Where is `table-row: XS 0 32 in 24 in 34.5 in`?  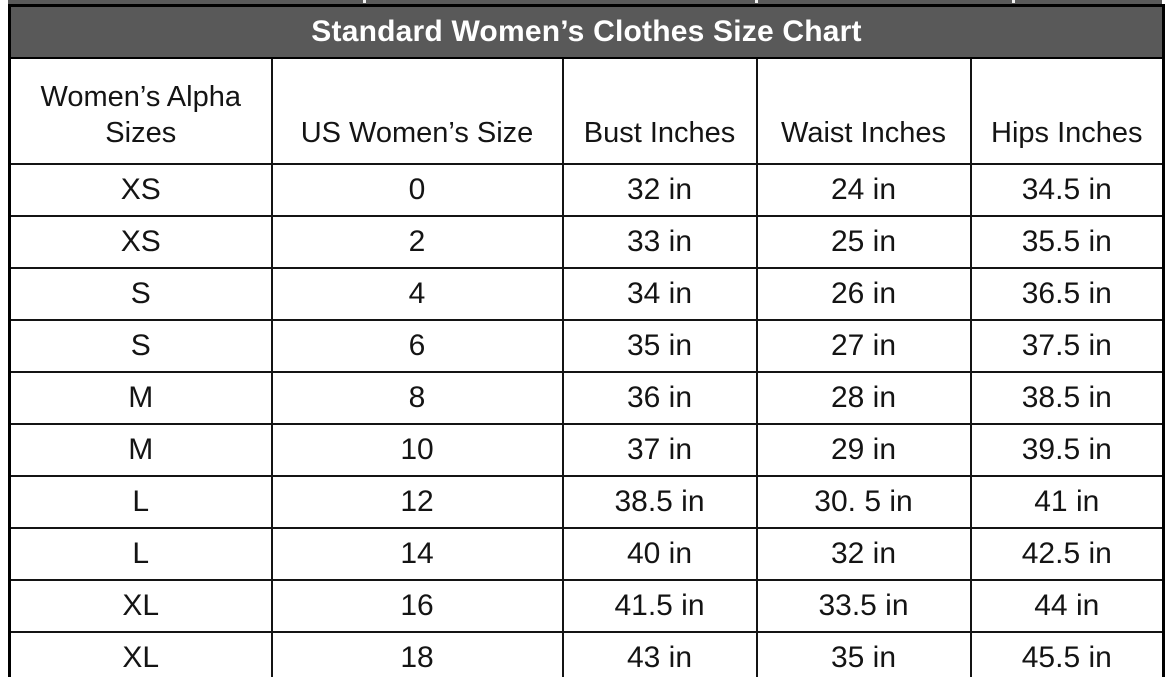
table-row: XS 0 32 in 24 in 34.5 in is located at coordinates (586, 190).